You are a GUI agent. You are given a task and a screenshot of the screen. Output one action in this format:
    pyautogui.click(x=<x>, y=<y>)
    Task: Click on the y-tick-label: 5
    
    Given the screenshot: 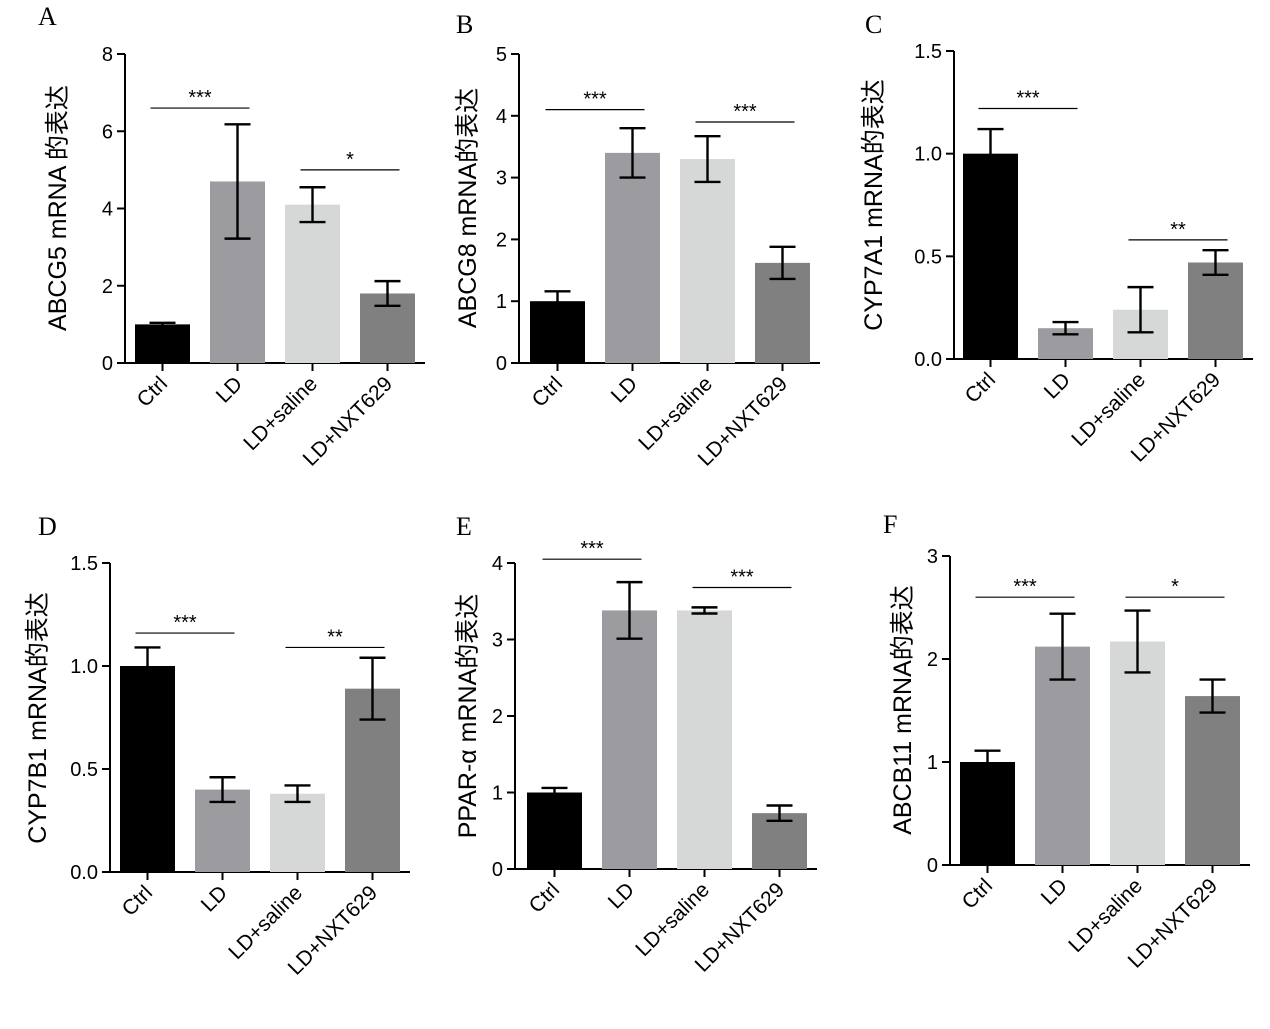 What is the action you would take?
    pyautogui.click(x=501, y=55)
    